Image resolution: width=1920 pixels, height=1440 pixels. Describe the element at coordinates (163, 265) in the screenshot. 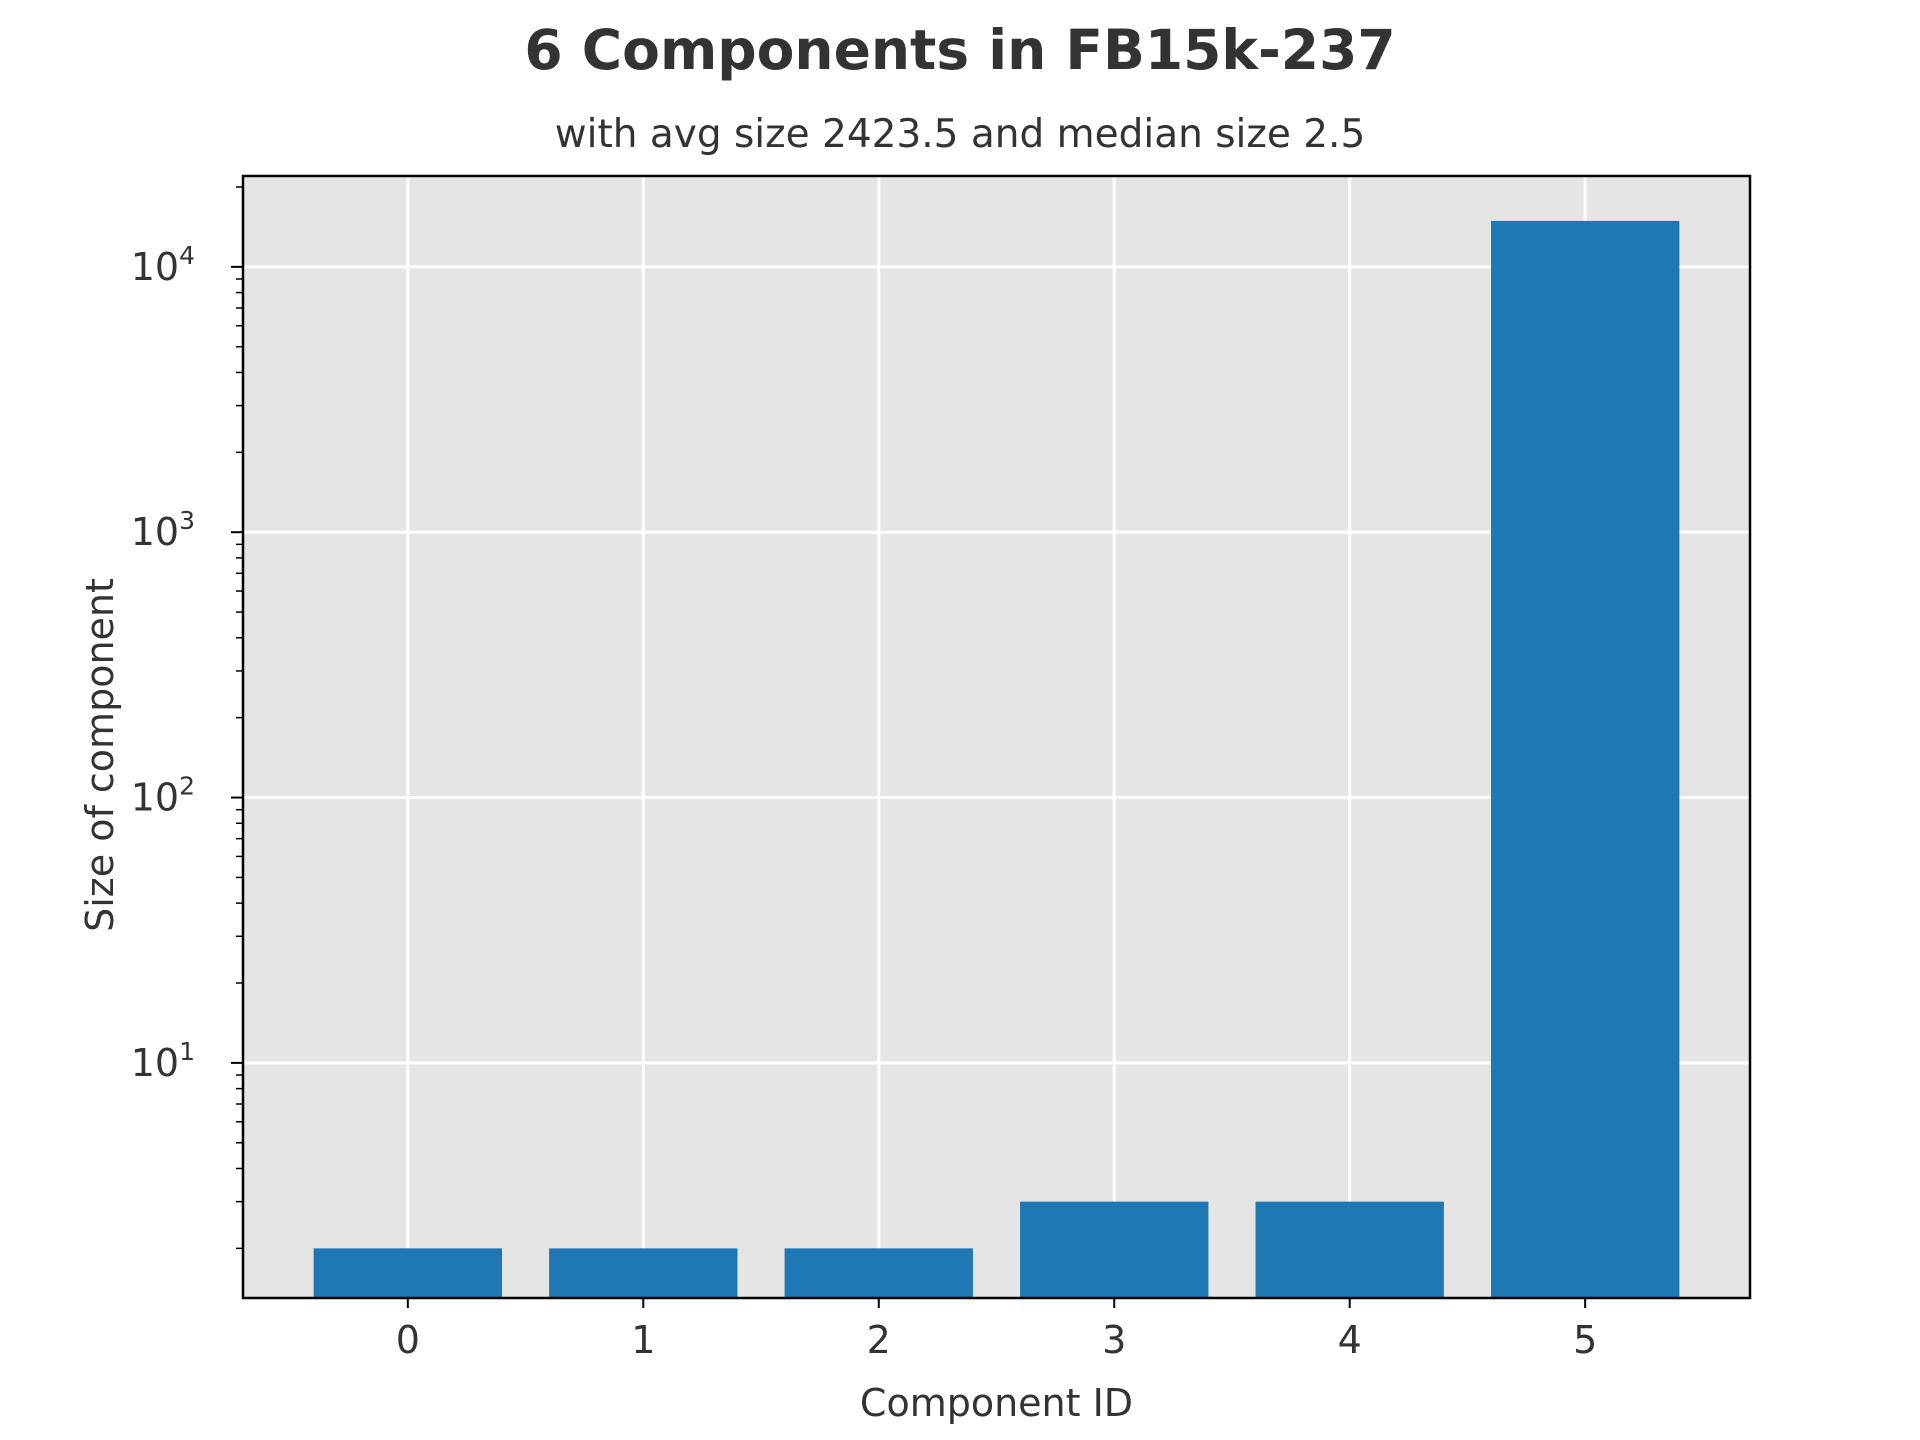

I see `y-tick-label: 10⁴` at that location.